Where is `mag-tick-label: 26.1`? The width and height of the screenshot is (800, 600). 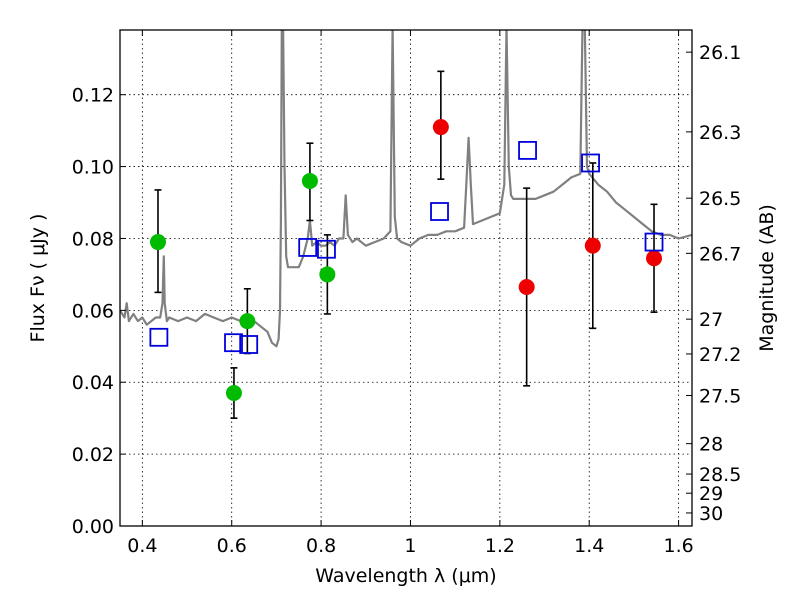 mag-tick-label: 26.1 is located at coordinates (720, 53).